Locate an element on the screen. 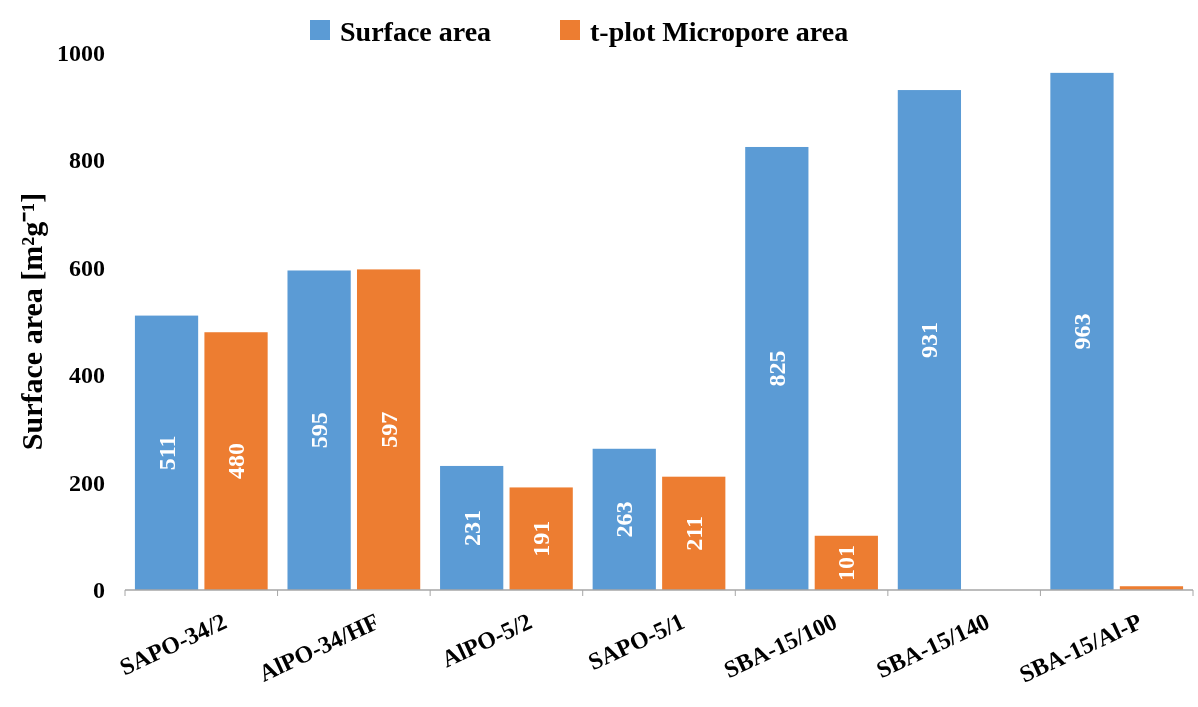  data-label: 595 is located at coordinates (319, 430).